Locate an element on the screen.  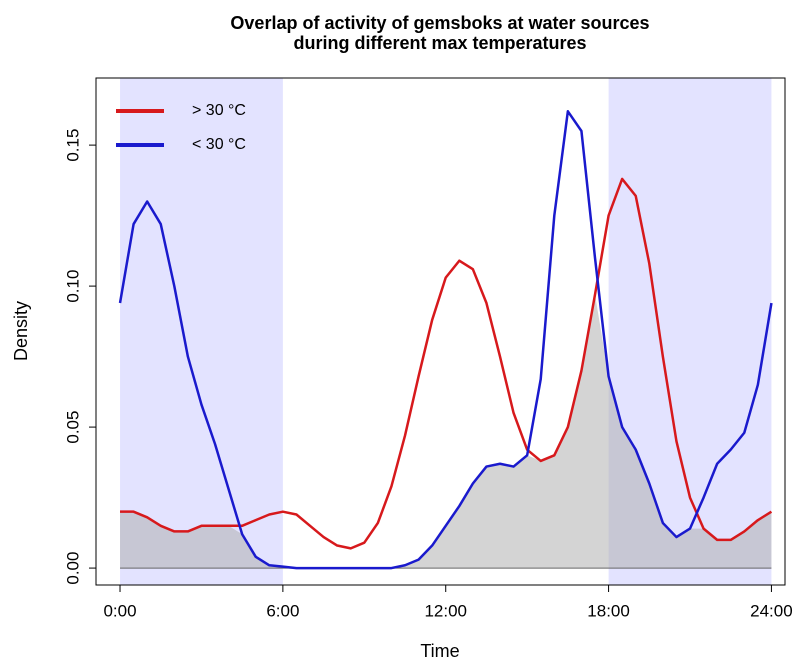
y-tick-label: 0.00 is located at coordinates (72, 568).